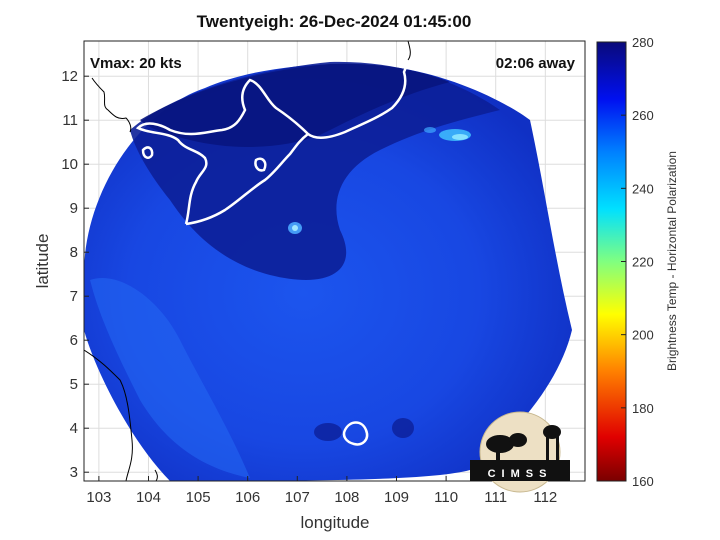  Describe the element at coordinates (643, 335) in the screenshot. I see `colorbar-tick-label: 200` at that location.